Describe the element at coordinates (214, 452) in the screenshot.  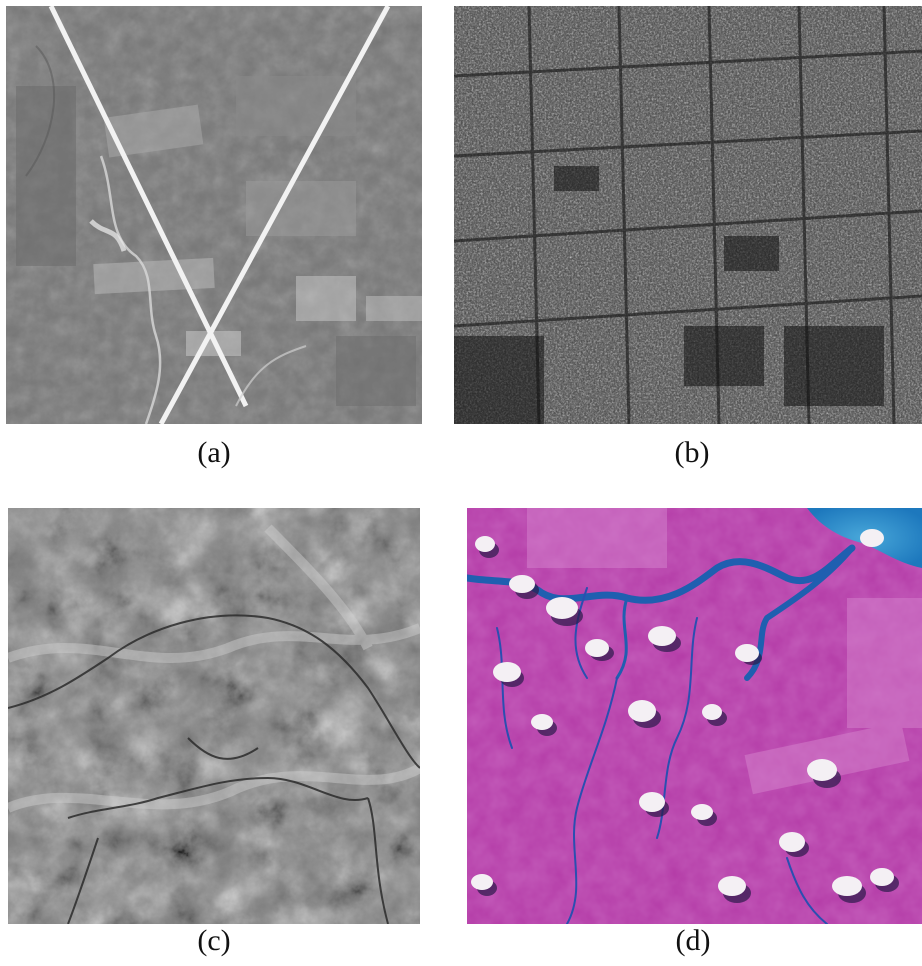
I see `caption-a: (a)` at that location.